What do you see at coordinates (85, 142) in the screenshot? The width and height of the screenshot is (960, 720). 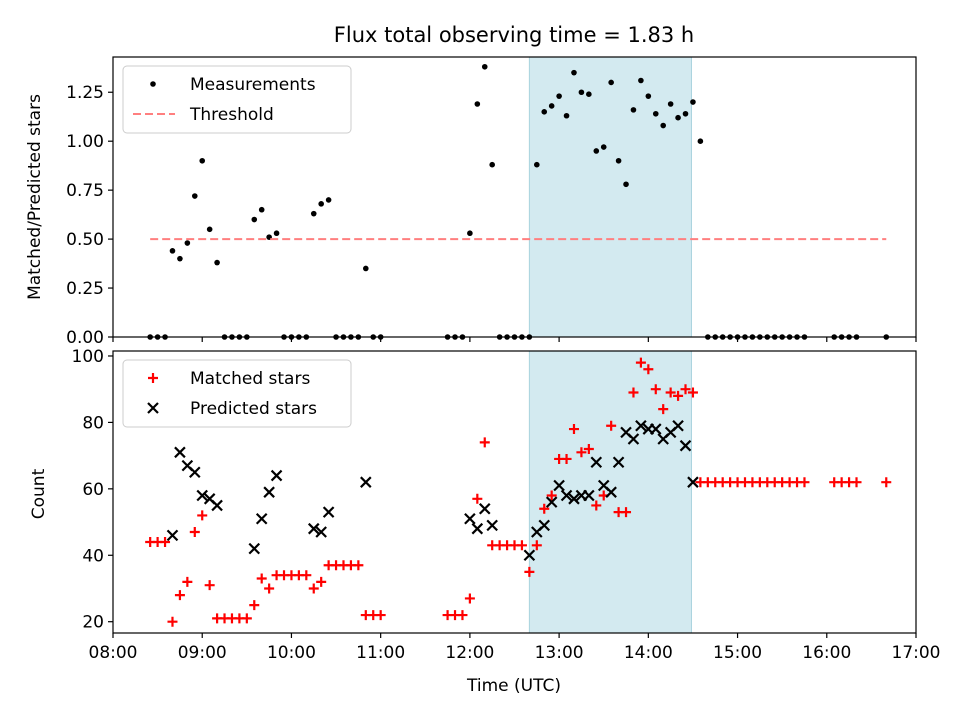 I see `top-y-tick-label: 1.00` at bounding box center [85, 142].